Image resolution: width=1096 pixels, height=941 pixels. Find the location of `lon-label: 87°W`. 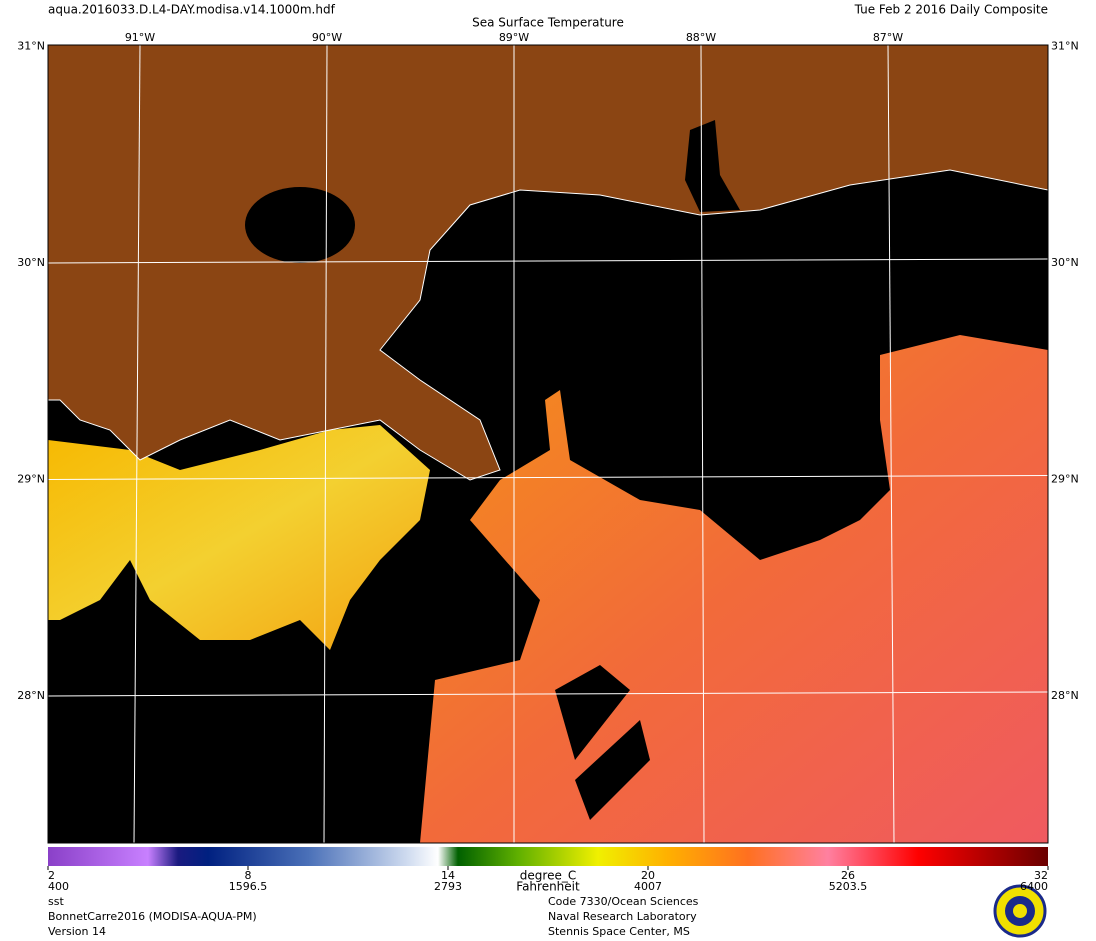

lon-label: 87°W is located at coordinates (888, 37).